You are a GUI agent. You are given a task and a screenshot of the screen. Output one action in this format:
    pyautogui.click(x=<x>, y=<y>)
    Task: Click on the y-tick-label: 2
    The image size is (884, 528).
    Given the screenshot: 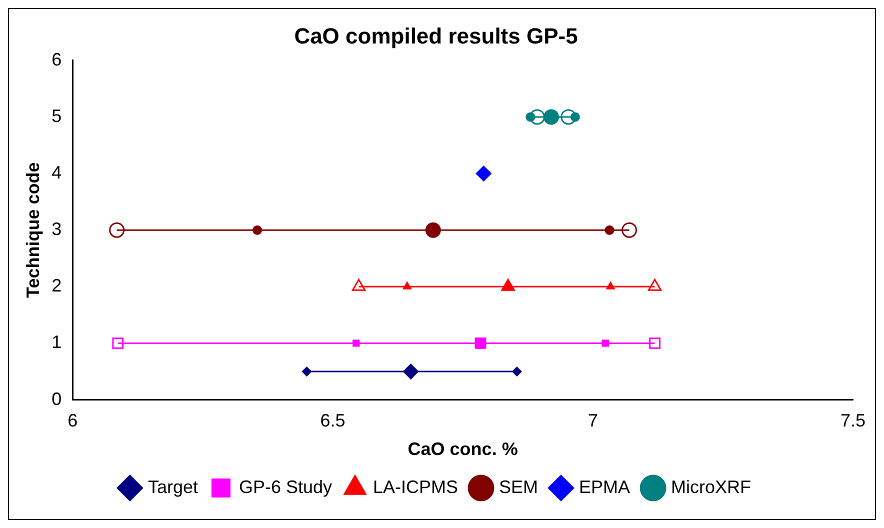 What is the action you would take?
    pyautogui.click(x=57, y=286)
    